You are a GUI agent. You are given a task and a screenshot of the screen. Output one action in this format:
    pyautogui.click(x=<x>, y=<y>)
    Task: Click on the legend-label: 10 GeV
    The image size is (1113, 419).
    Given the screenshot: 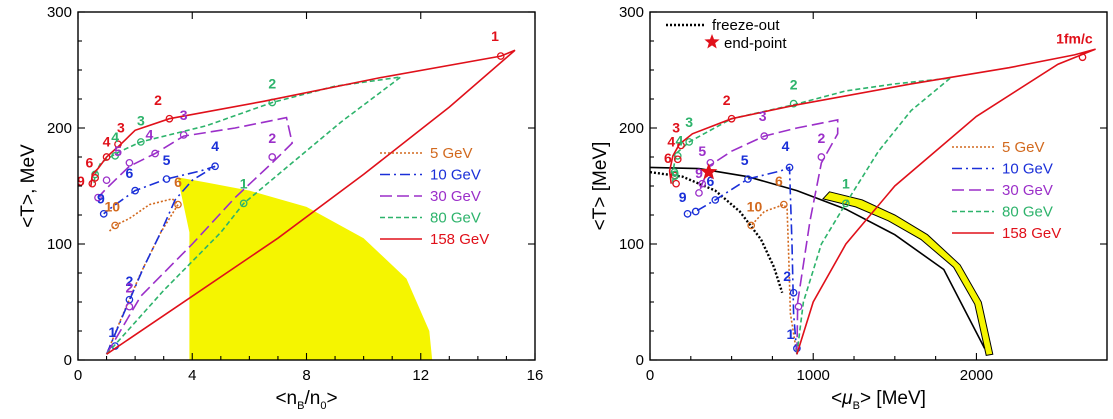 What is the action you would take?
    pyautogui.click(x=1027, y=169)
    